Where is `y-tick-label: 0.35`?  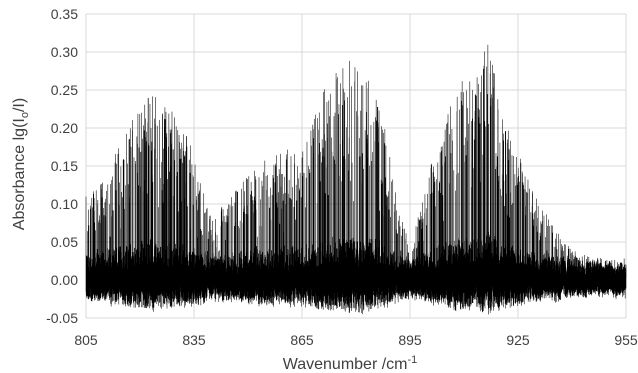
y-tick-label: 0.35 is located at coordinates (64, 14).